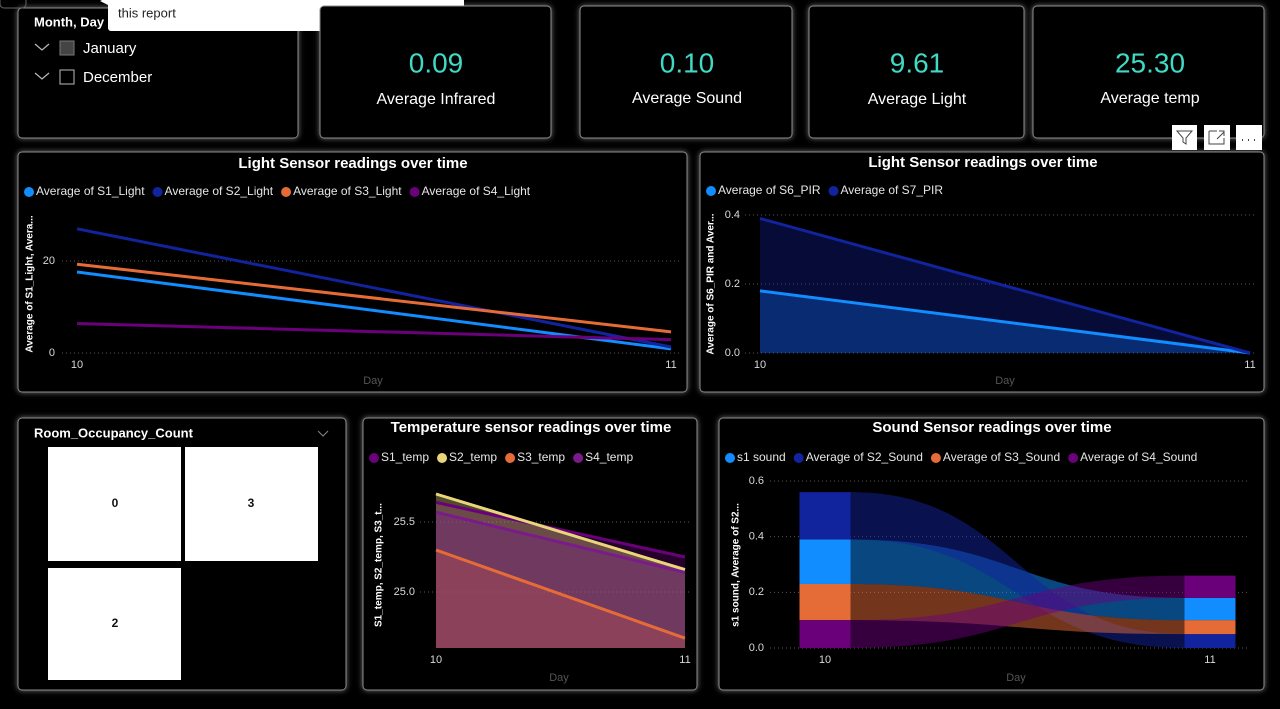 The image size is (1280, 709). Describe the element at coordinates (13, 4) in the screenshot. I see `back-button` at that location.